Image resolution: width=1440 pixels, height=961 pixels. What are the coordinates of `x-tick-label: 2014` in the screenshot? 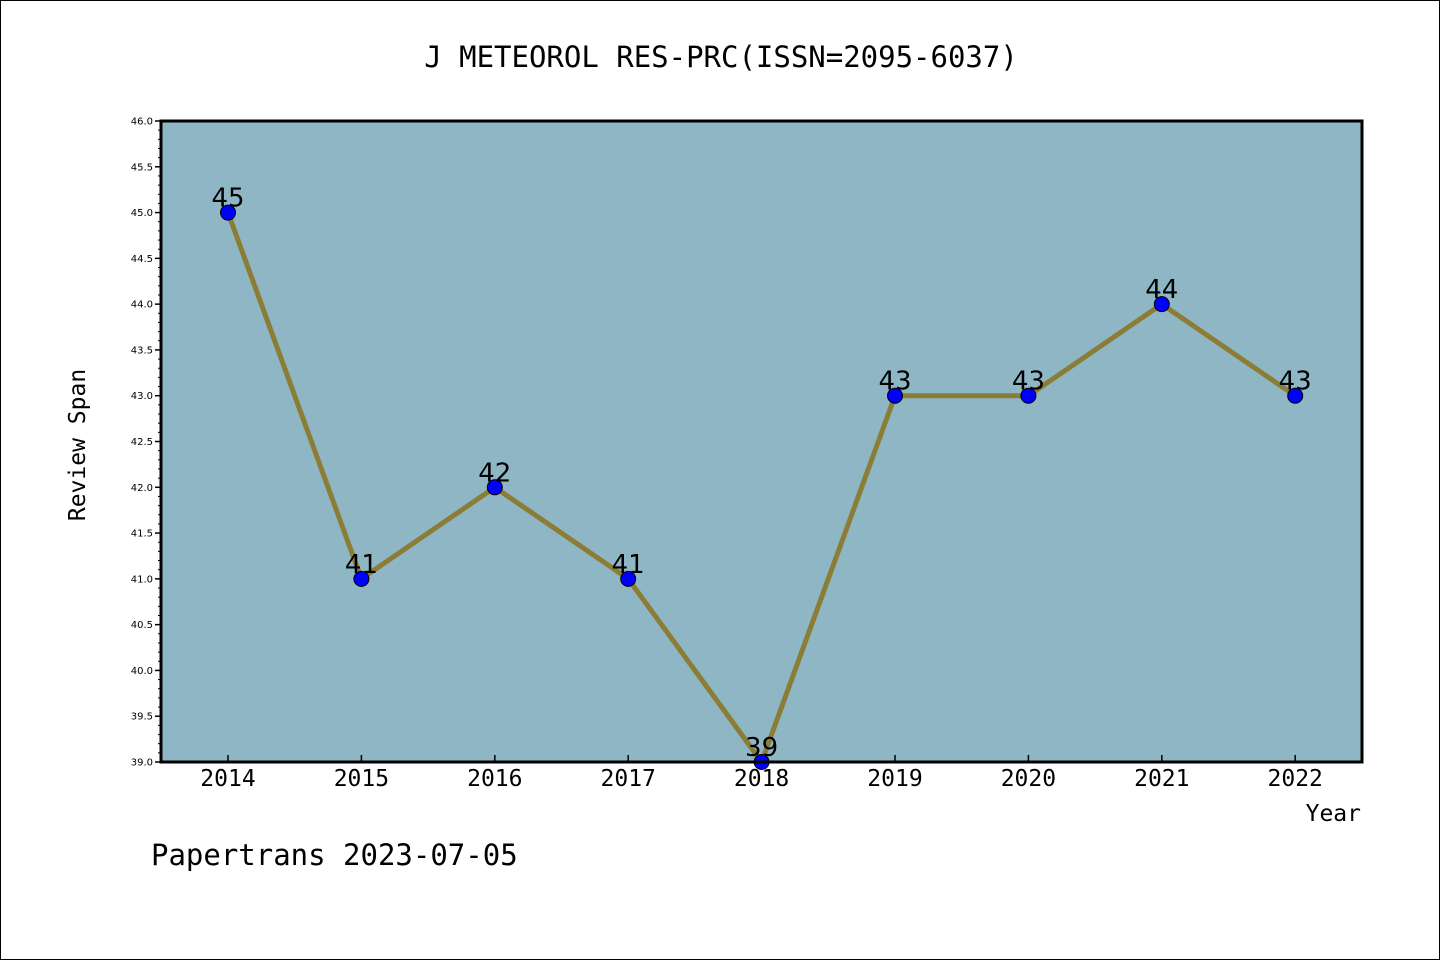 It's located at (227, 779).